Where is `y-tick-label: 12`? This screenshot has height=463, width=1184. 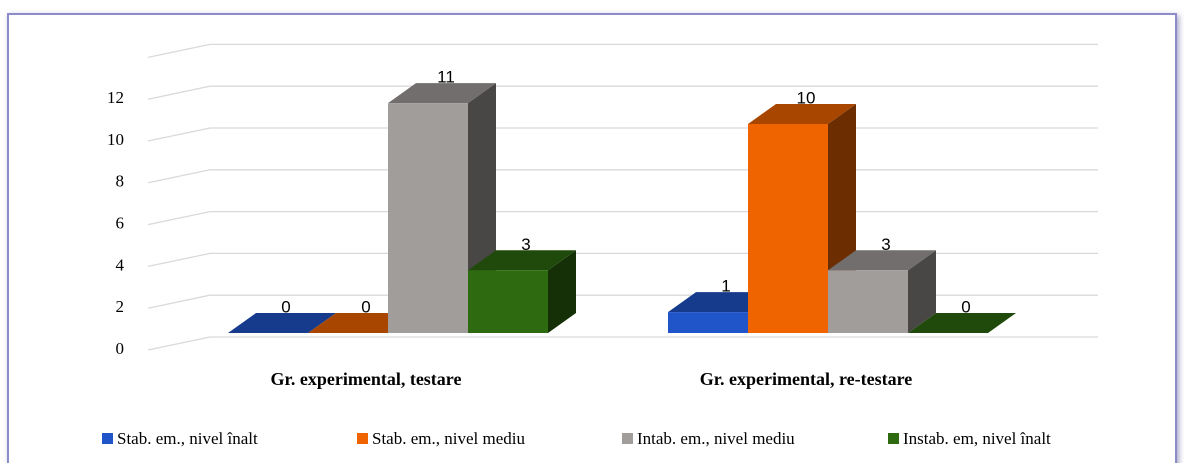 y-tick-label: 12 is located at coordinates (115, 97).